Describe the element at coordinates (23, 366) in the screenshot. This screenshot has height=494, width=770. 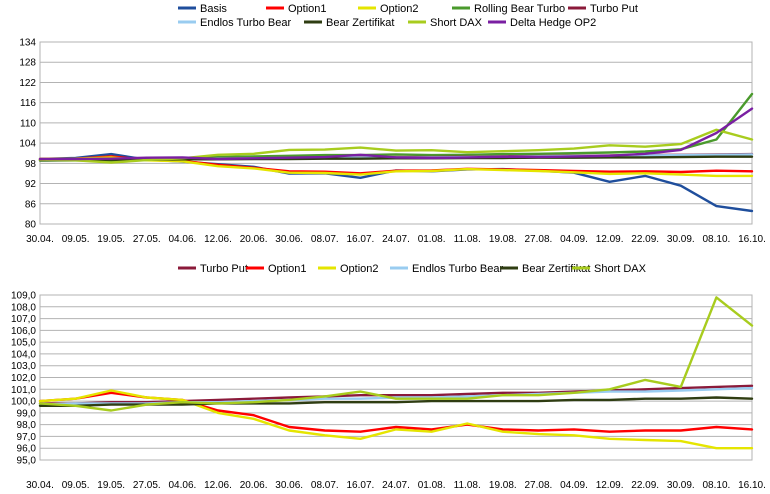
I see `y-tick-label: 103,0` at that location.